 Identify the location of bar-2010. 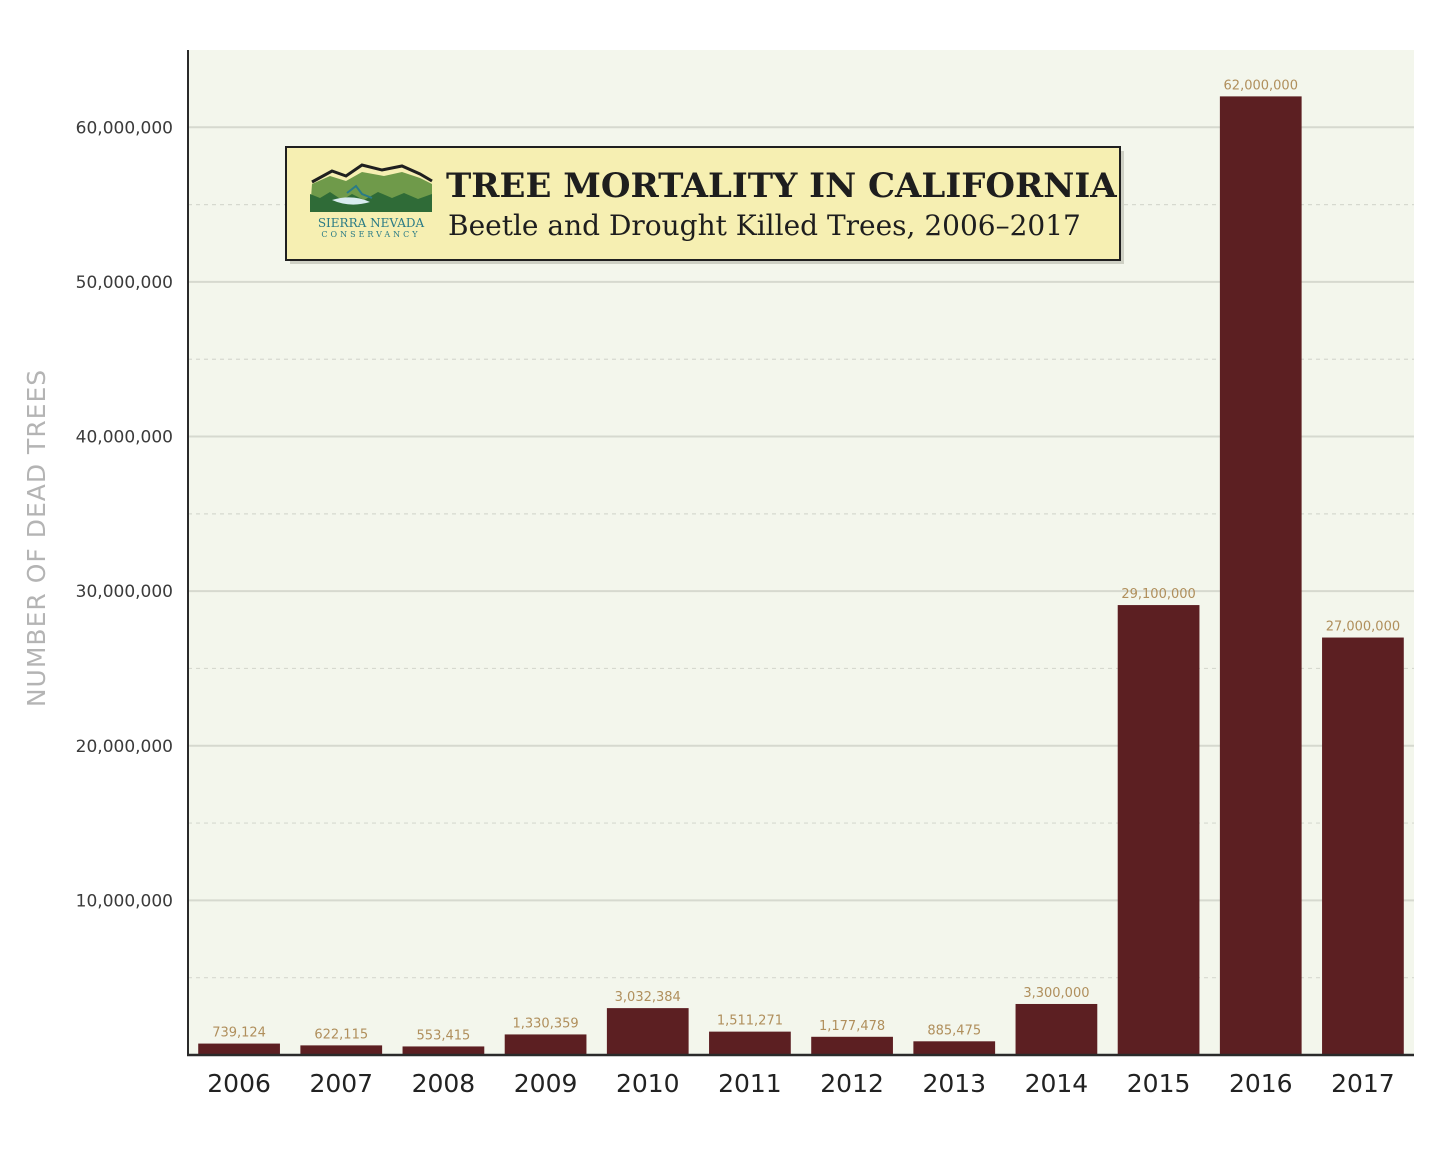
(647, 1031).